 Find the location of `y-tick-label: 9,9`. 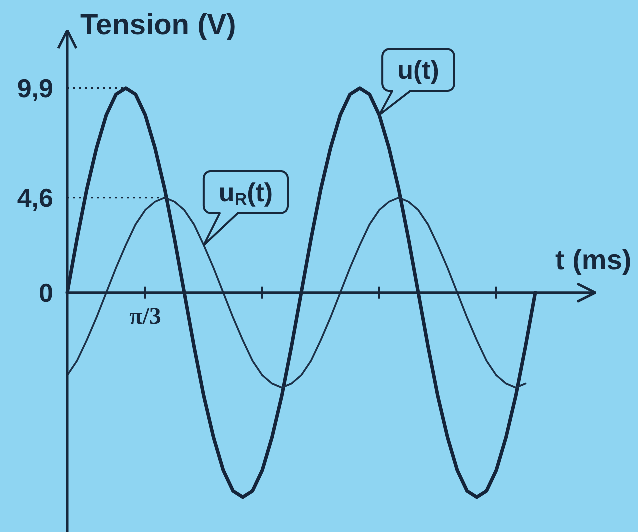

y-tick-label: 9,9 is located at coordinates (35, 88).